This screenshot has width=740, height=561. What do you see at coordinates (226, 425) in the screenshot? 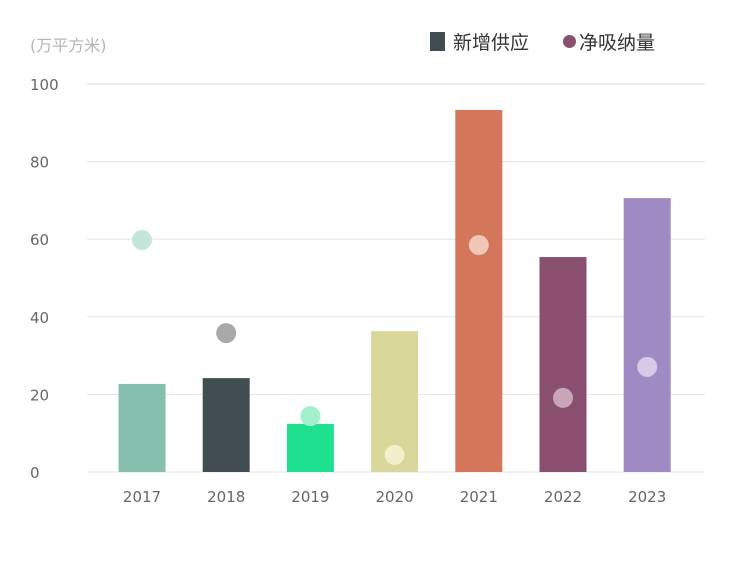
I see `bar-2018` at bounding box center [226, 425].